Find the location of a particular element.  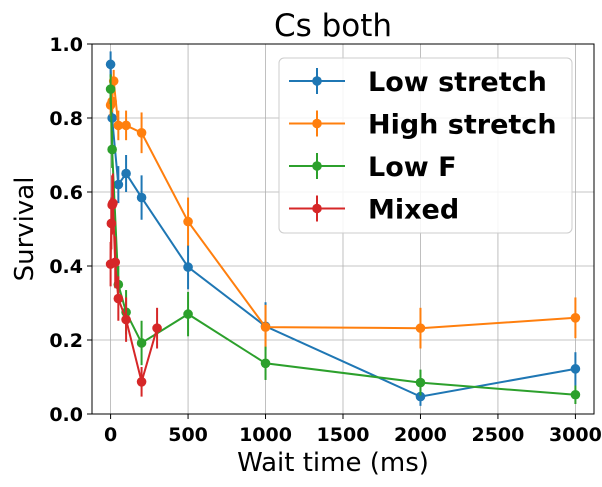

x-tick-label: 0 is located at coordinates (110, 435).